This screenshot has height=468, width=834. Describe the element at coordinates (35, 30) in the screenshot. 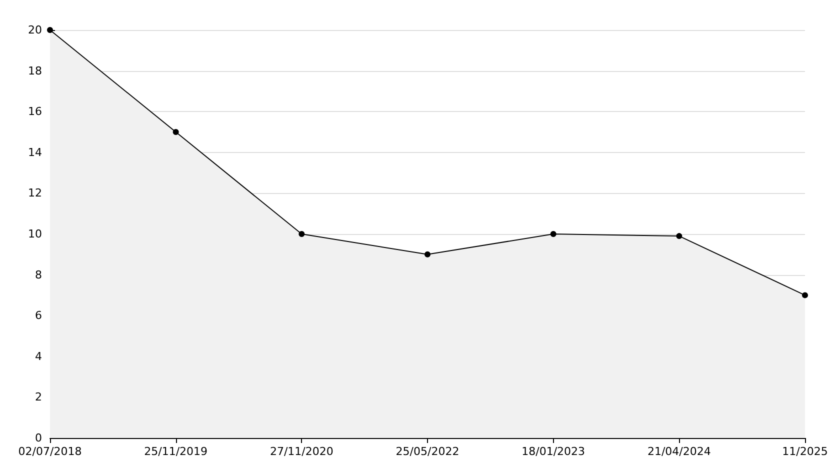

I see `y-tick-label: 20` at that location.